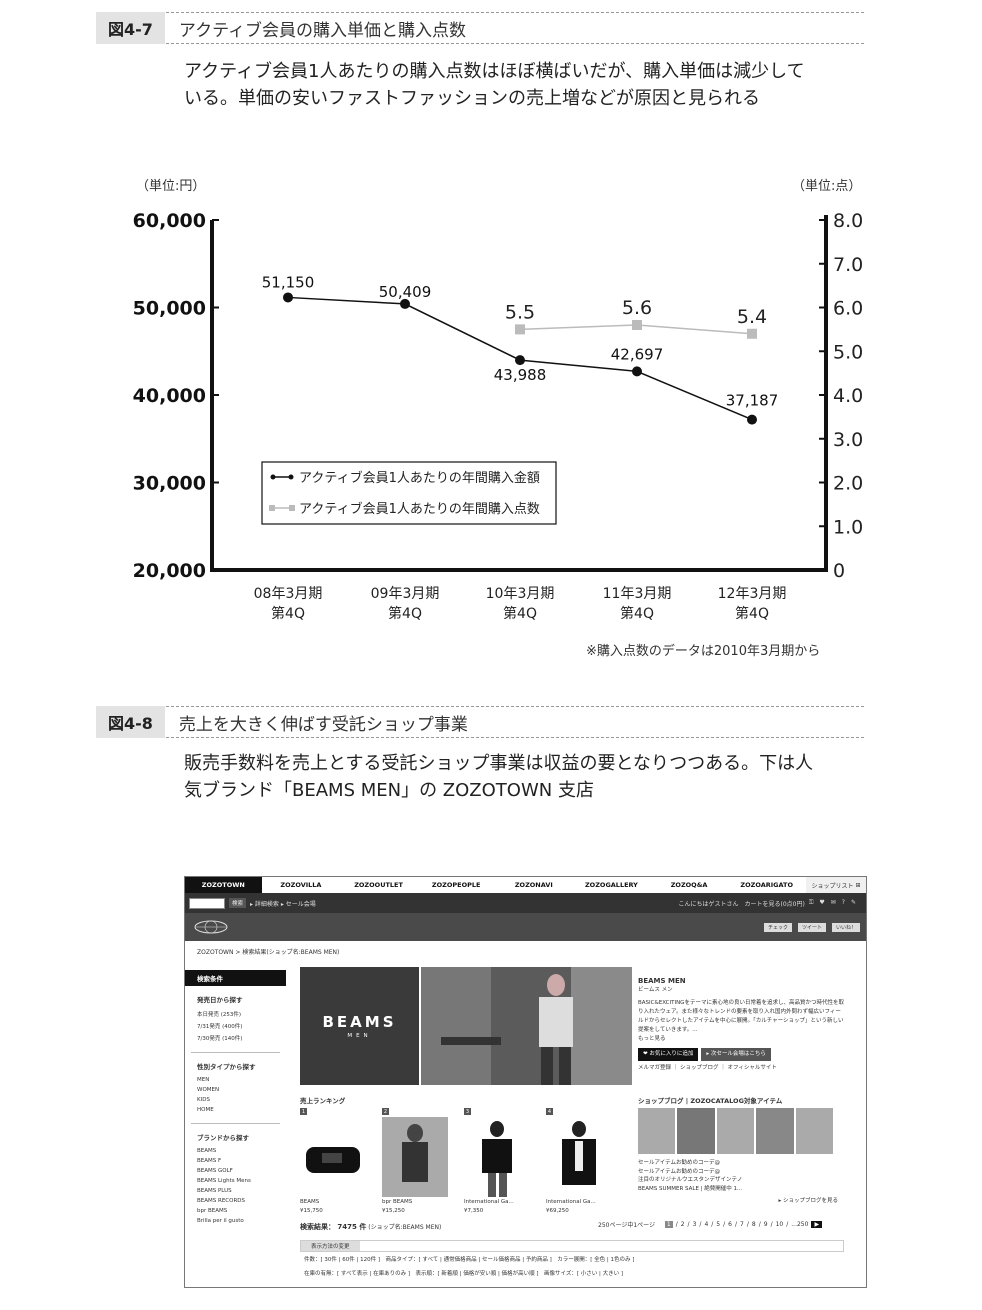 This screenshot has width=982, height=1310. Describe the element at coordinates (220, 1039) in the screenshot. I see `sidebar-item: 7/30発売 (140件)` at that location.